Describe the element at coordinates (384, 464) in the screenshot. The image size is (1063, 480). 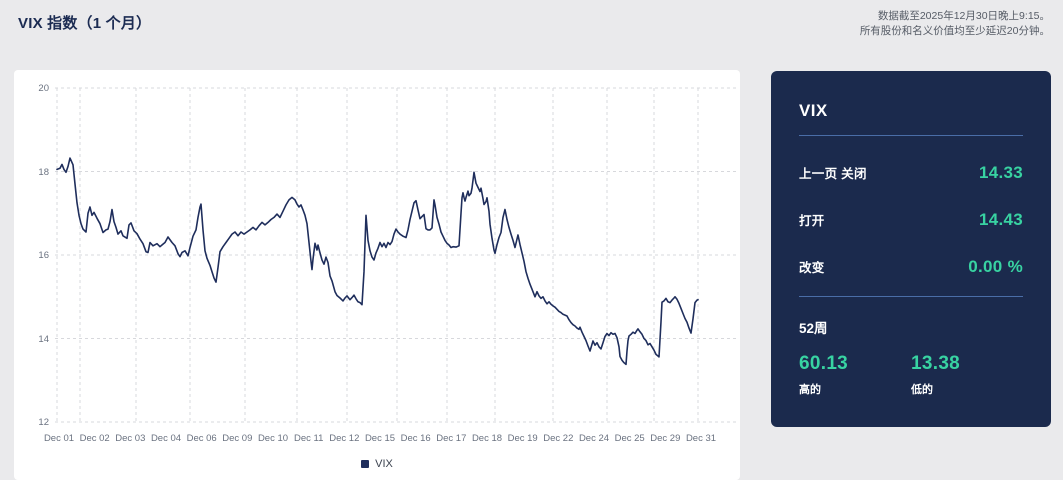
I see `legend-label: VIX` at that location.